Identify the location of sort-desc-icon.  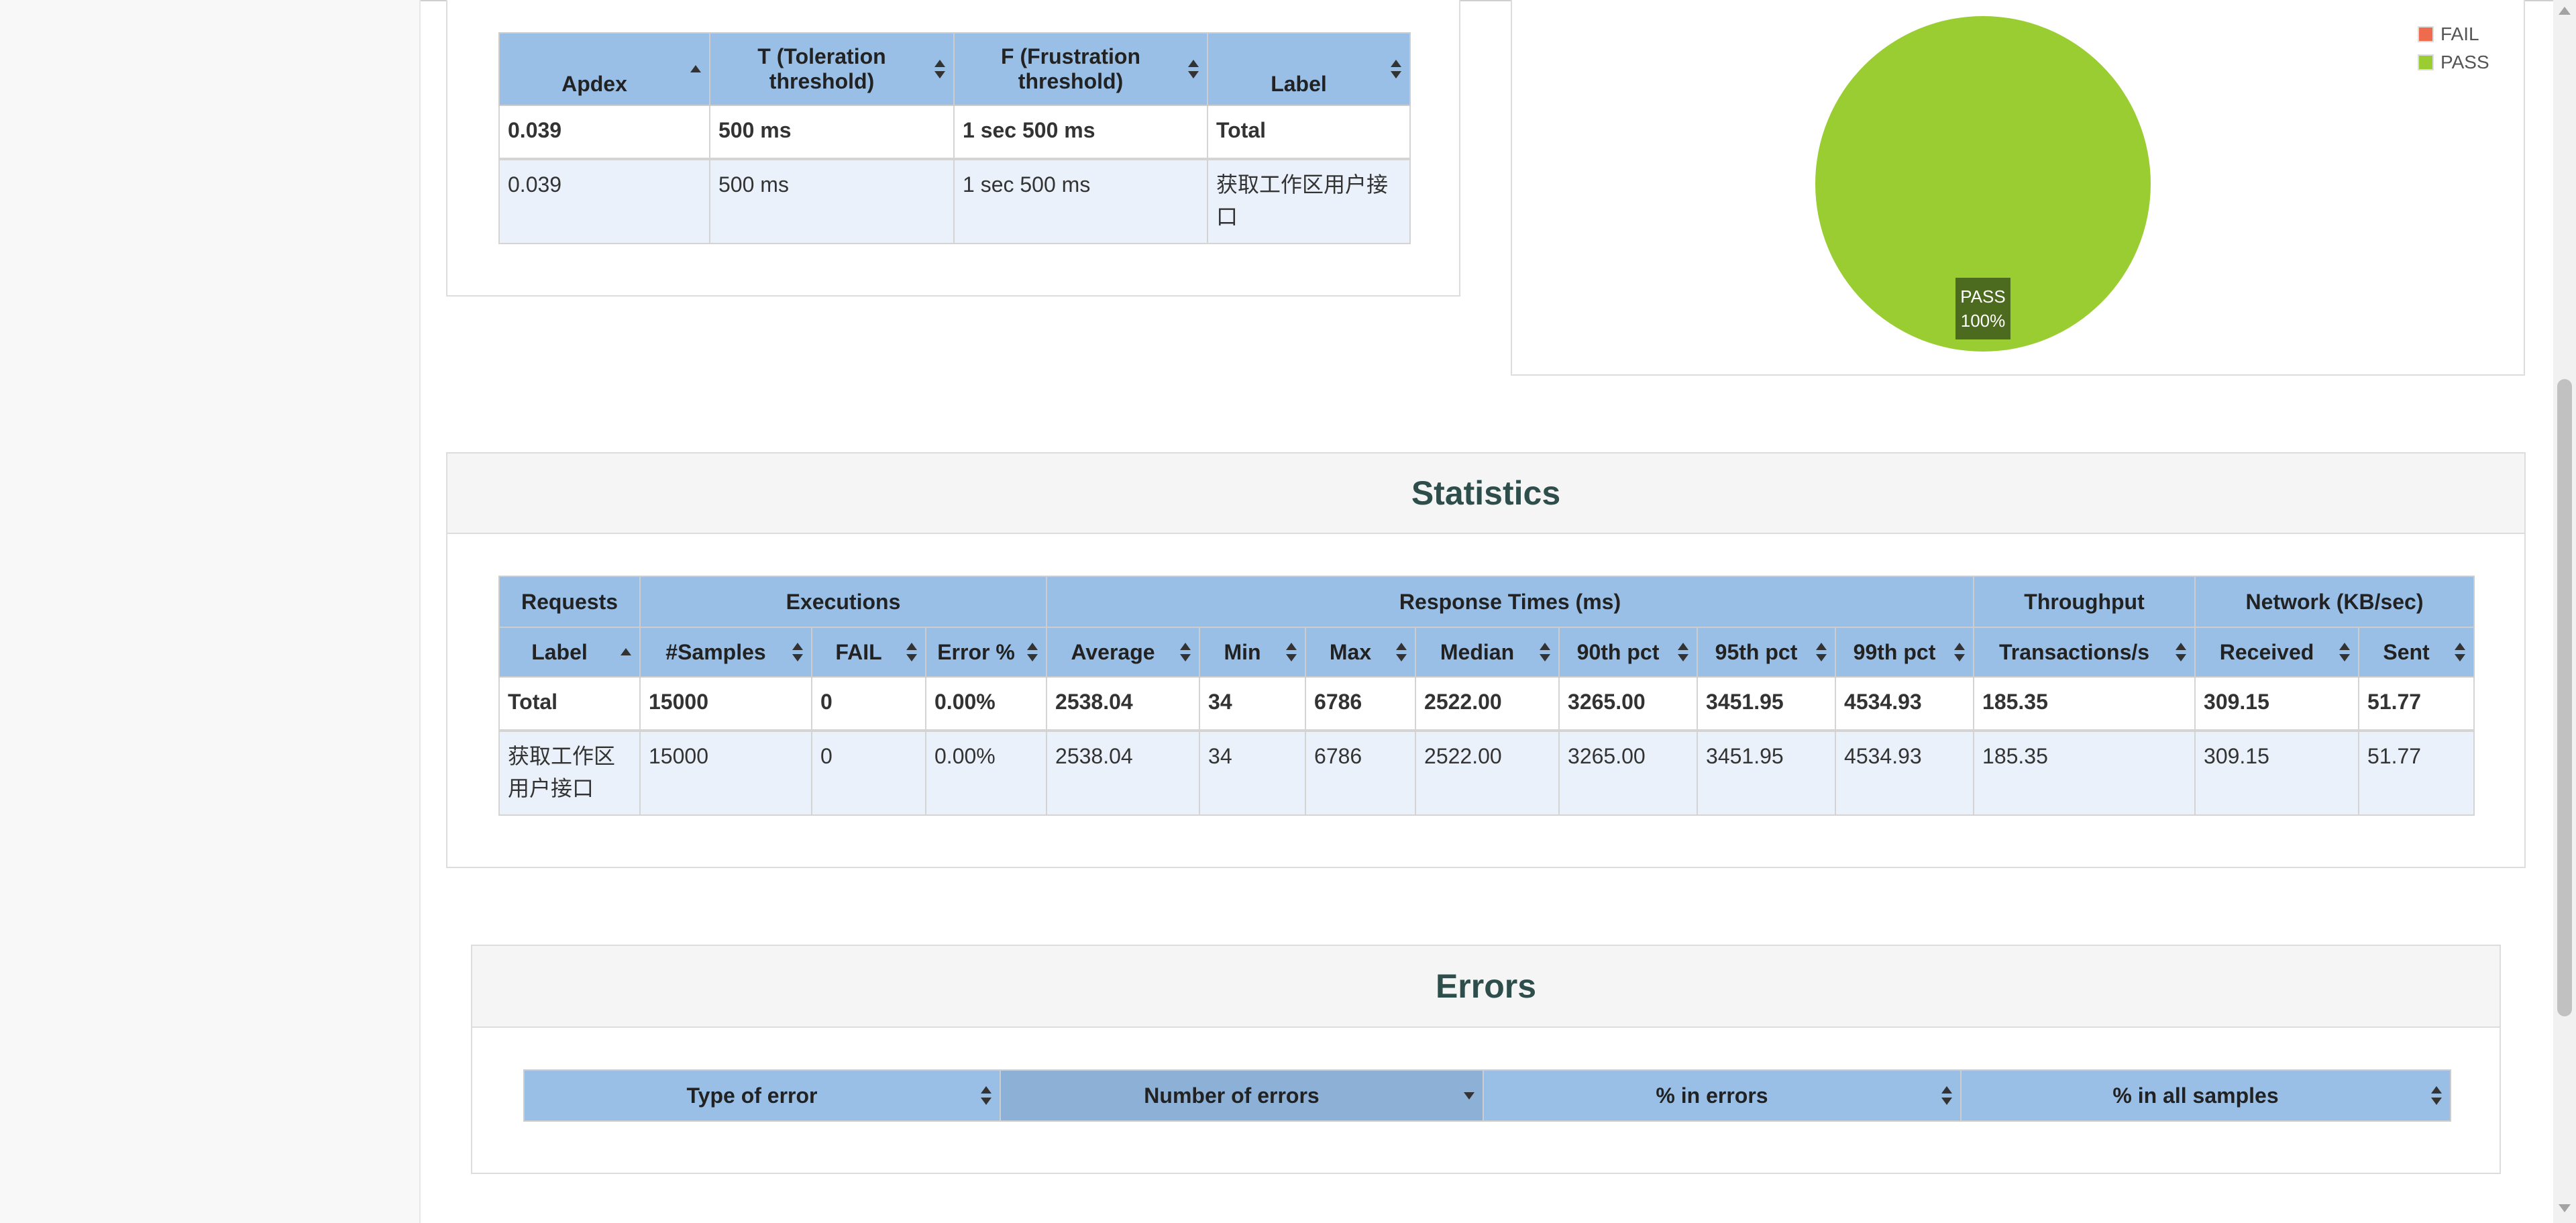
(1469, 1095).